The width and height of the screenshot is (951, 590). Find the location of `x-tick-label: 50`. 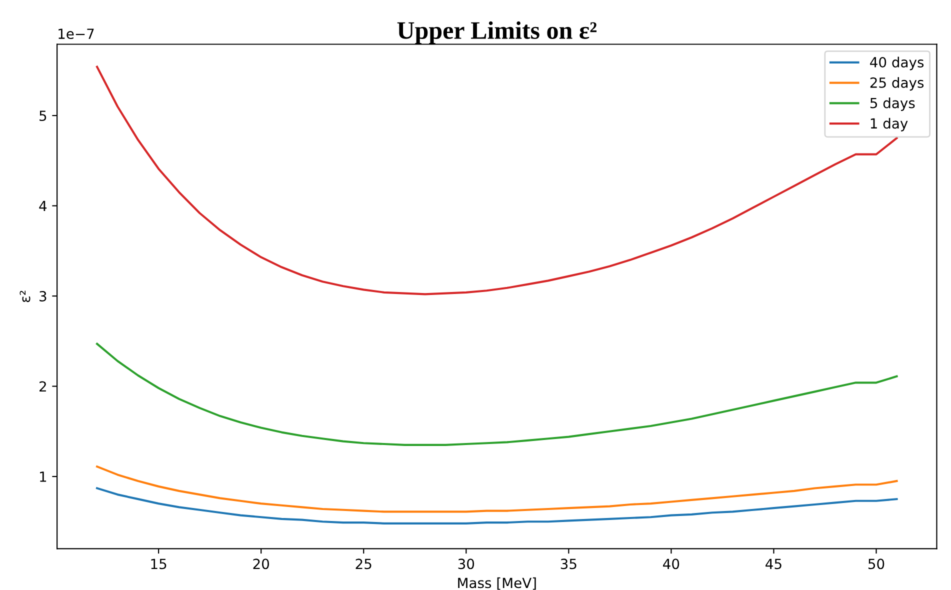

x-tick-label: 50 is located at coordinates (876, 564).